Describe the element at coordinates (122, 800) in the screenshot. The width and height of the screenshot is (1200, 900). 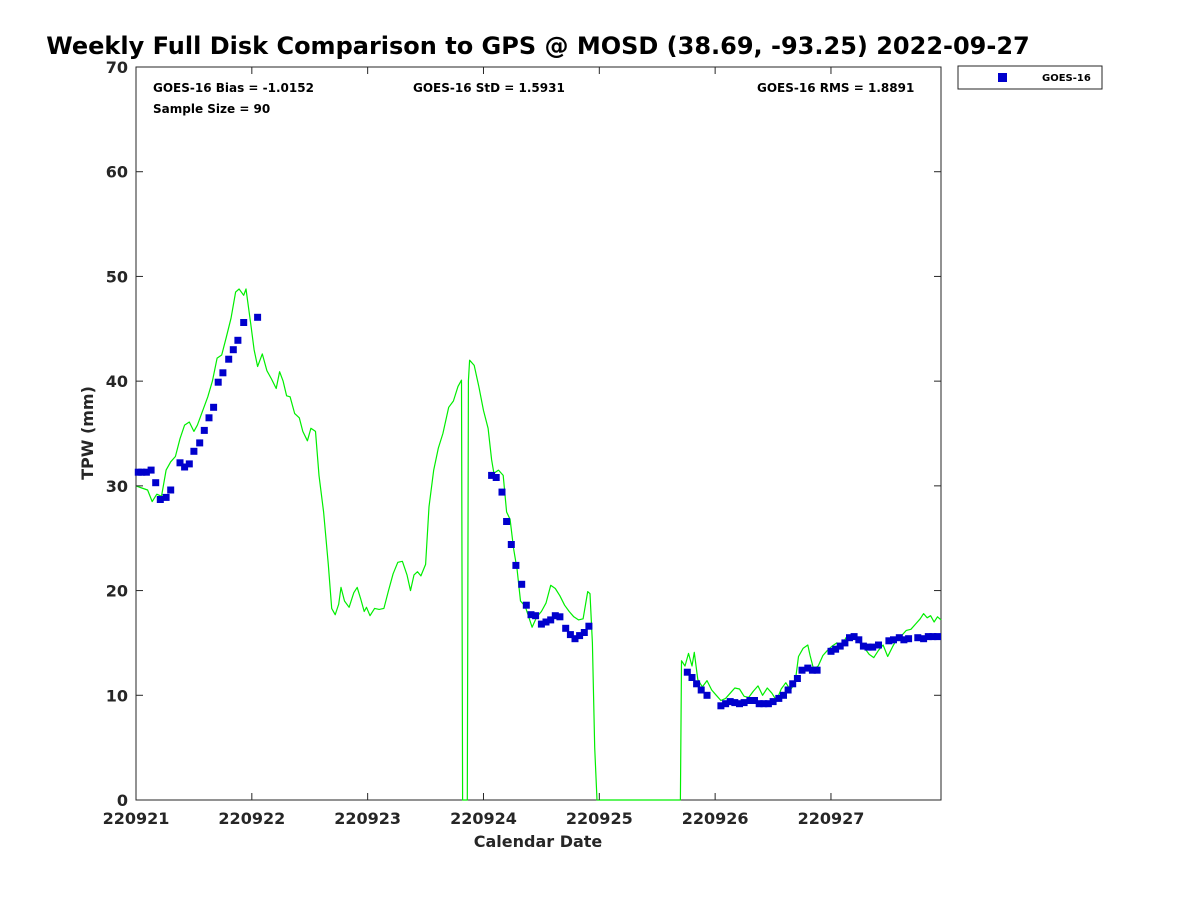
I see `y-tick-label-0: 0` at that location.